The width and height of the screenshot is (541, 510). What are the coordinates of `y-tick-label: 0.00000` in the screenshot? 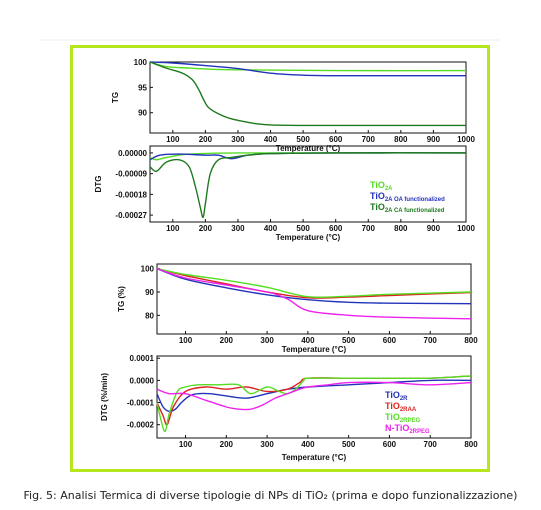 It's located at (132, 153).